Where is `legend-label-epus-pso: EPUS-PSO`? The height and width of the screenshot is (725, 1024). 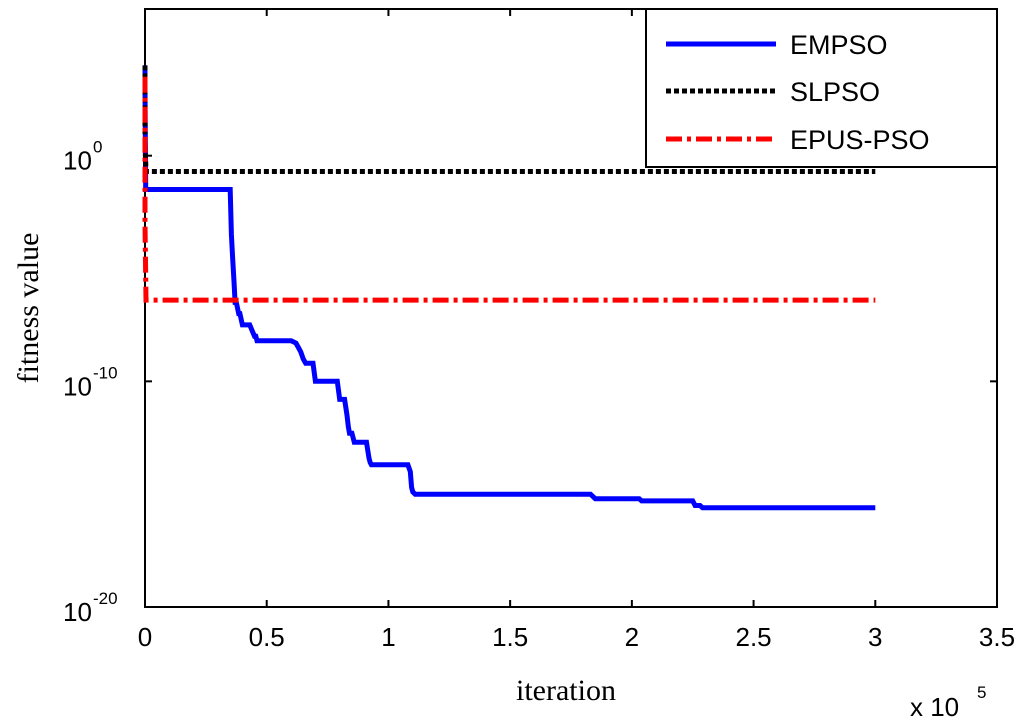
legend-label-epus-pso: EPUS-PSO is located at coordinates (860, 140).